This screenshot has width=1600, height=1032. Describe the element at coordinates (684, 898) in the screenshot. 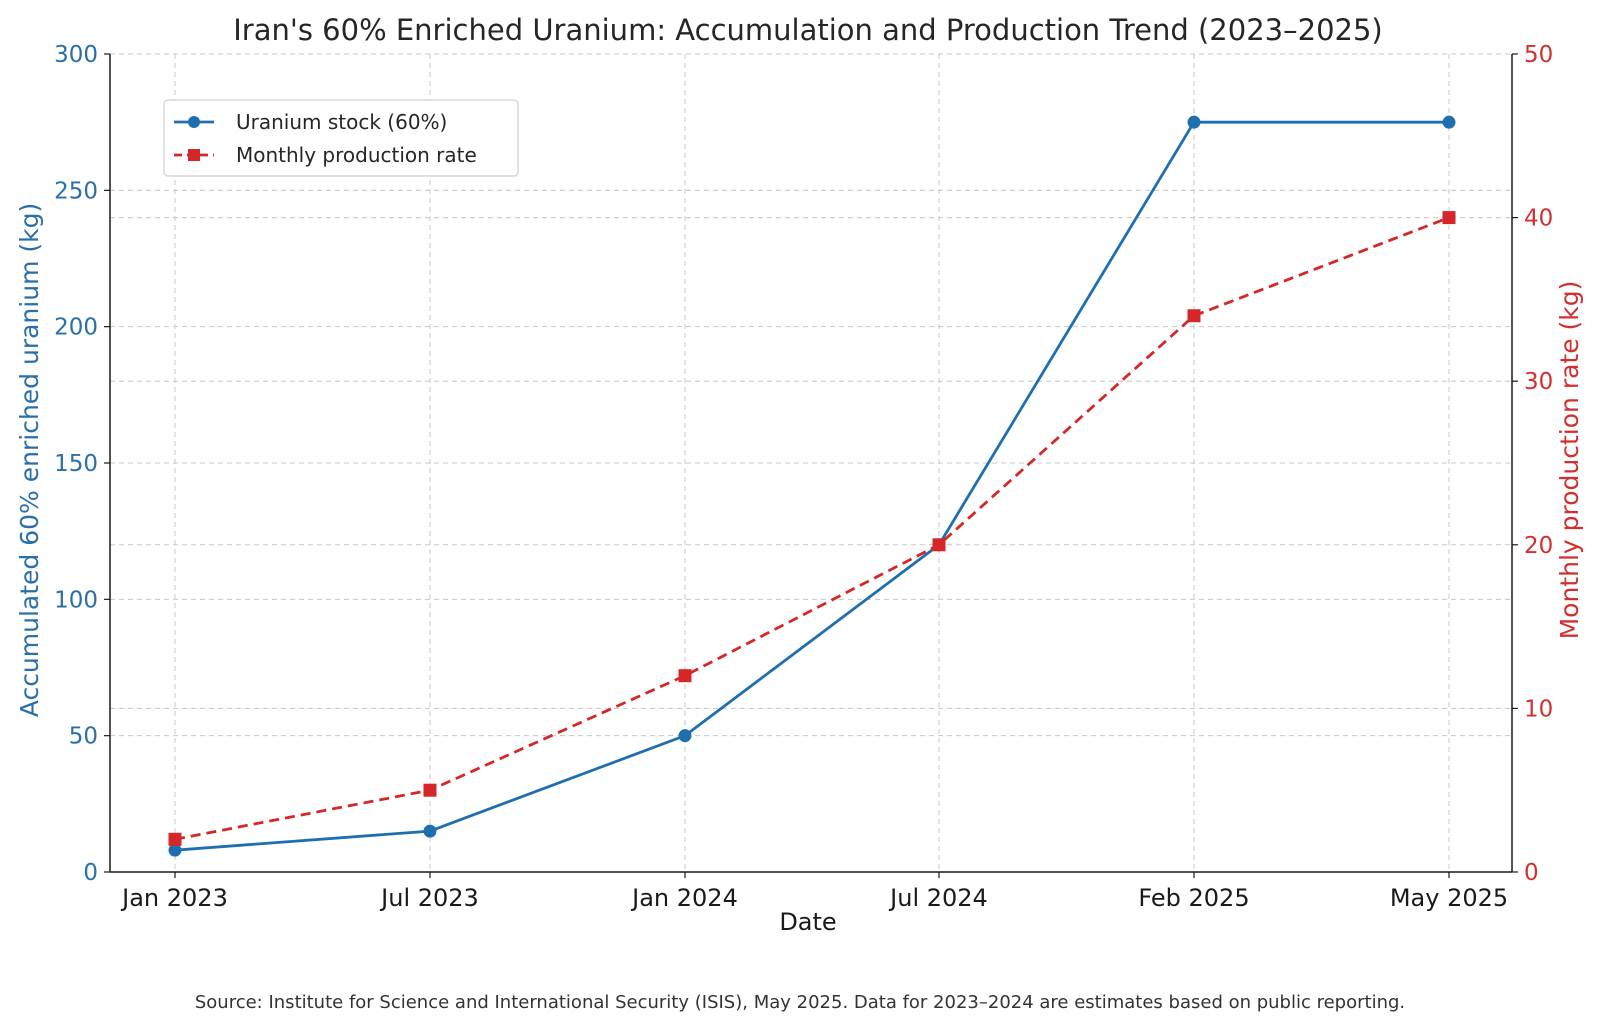

I see `x-tick-label: Jan 2024` at that location.